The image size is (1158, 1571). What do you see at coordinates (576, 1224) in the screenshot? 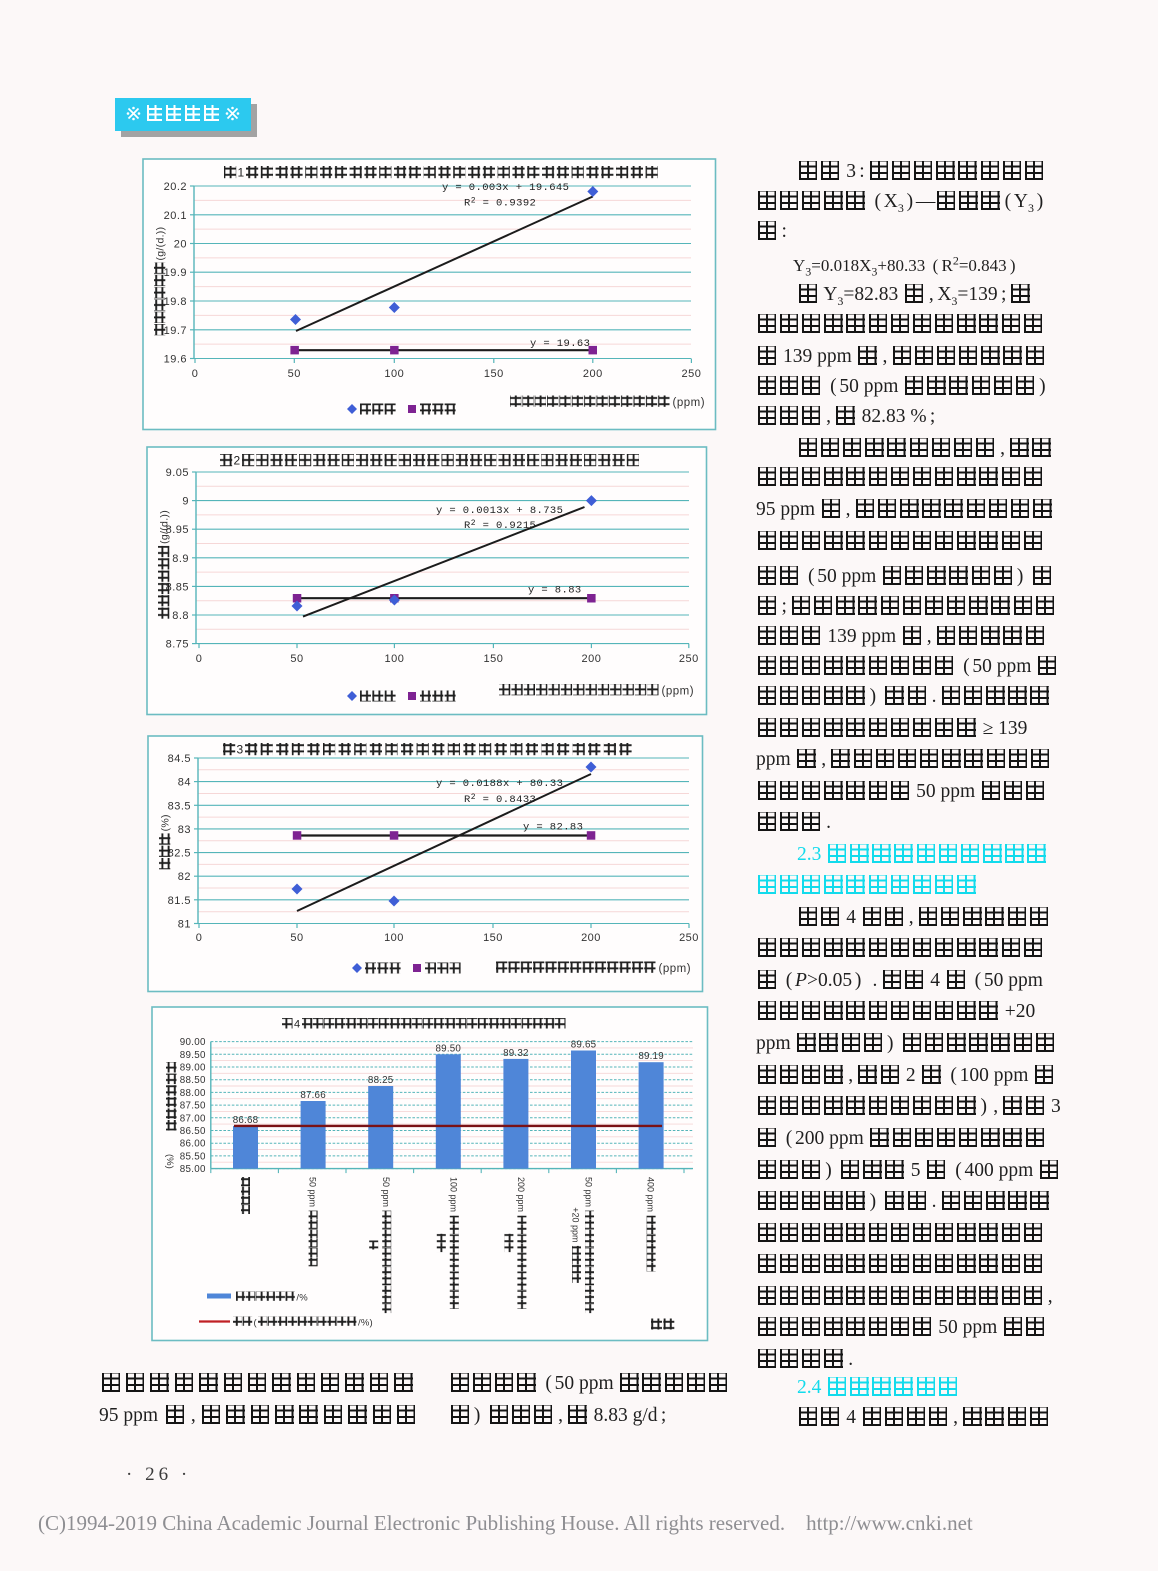
I see `svg-text: +20 ppm` at bounding box center [576, 1224].